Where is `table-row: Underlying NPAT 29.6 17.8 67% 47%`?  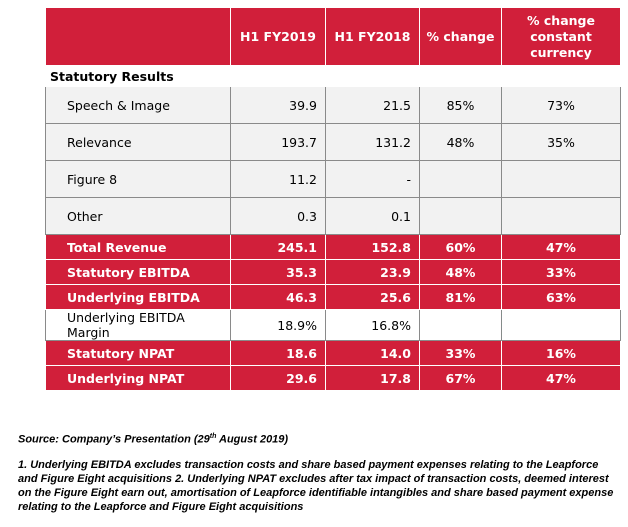 table-row: Underlying NPAT 29.6 17.8 67% 47% is located at coordinates (333, 378).